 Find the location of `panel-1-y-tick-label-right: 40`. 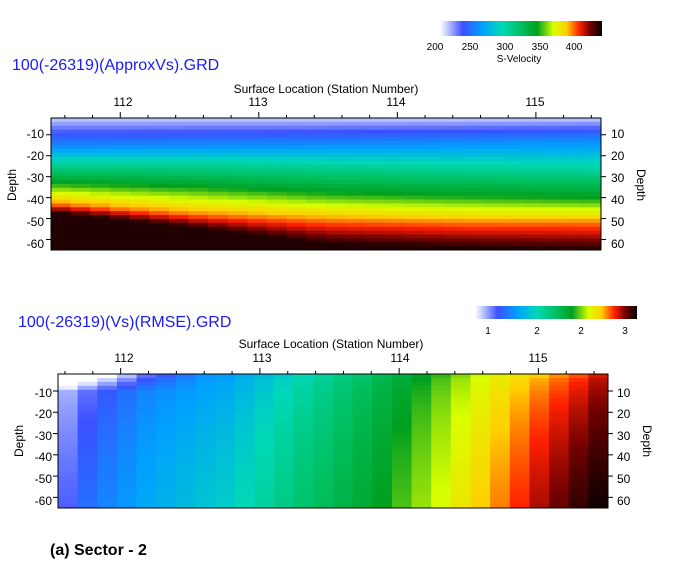

panel-1-y-tick-label-right: 40 is located at coordinates (618, 200).